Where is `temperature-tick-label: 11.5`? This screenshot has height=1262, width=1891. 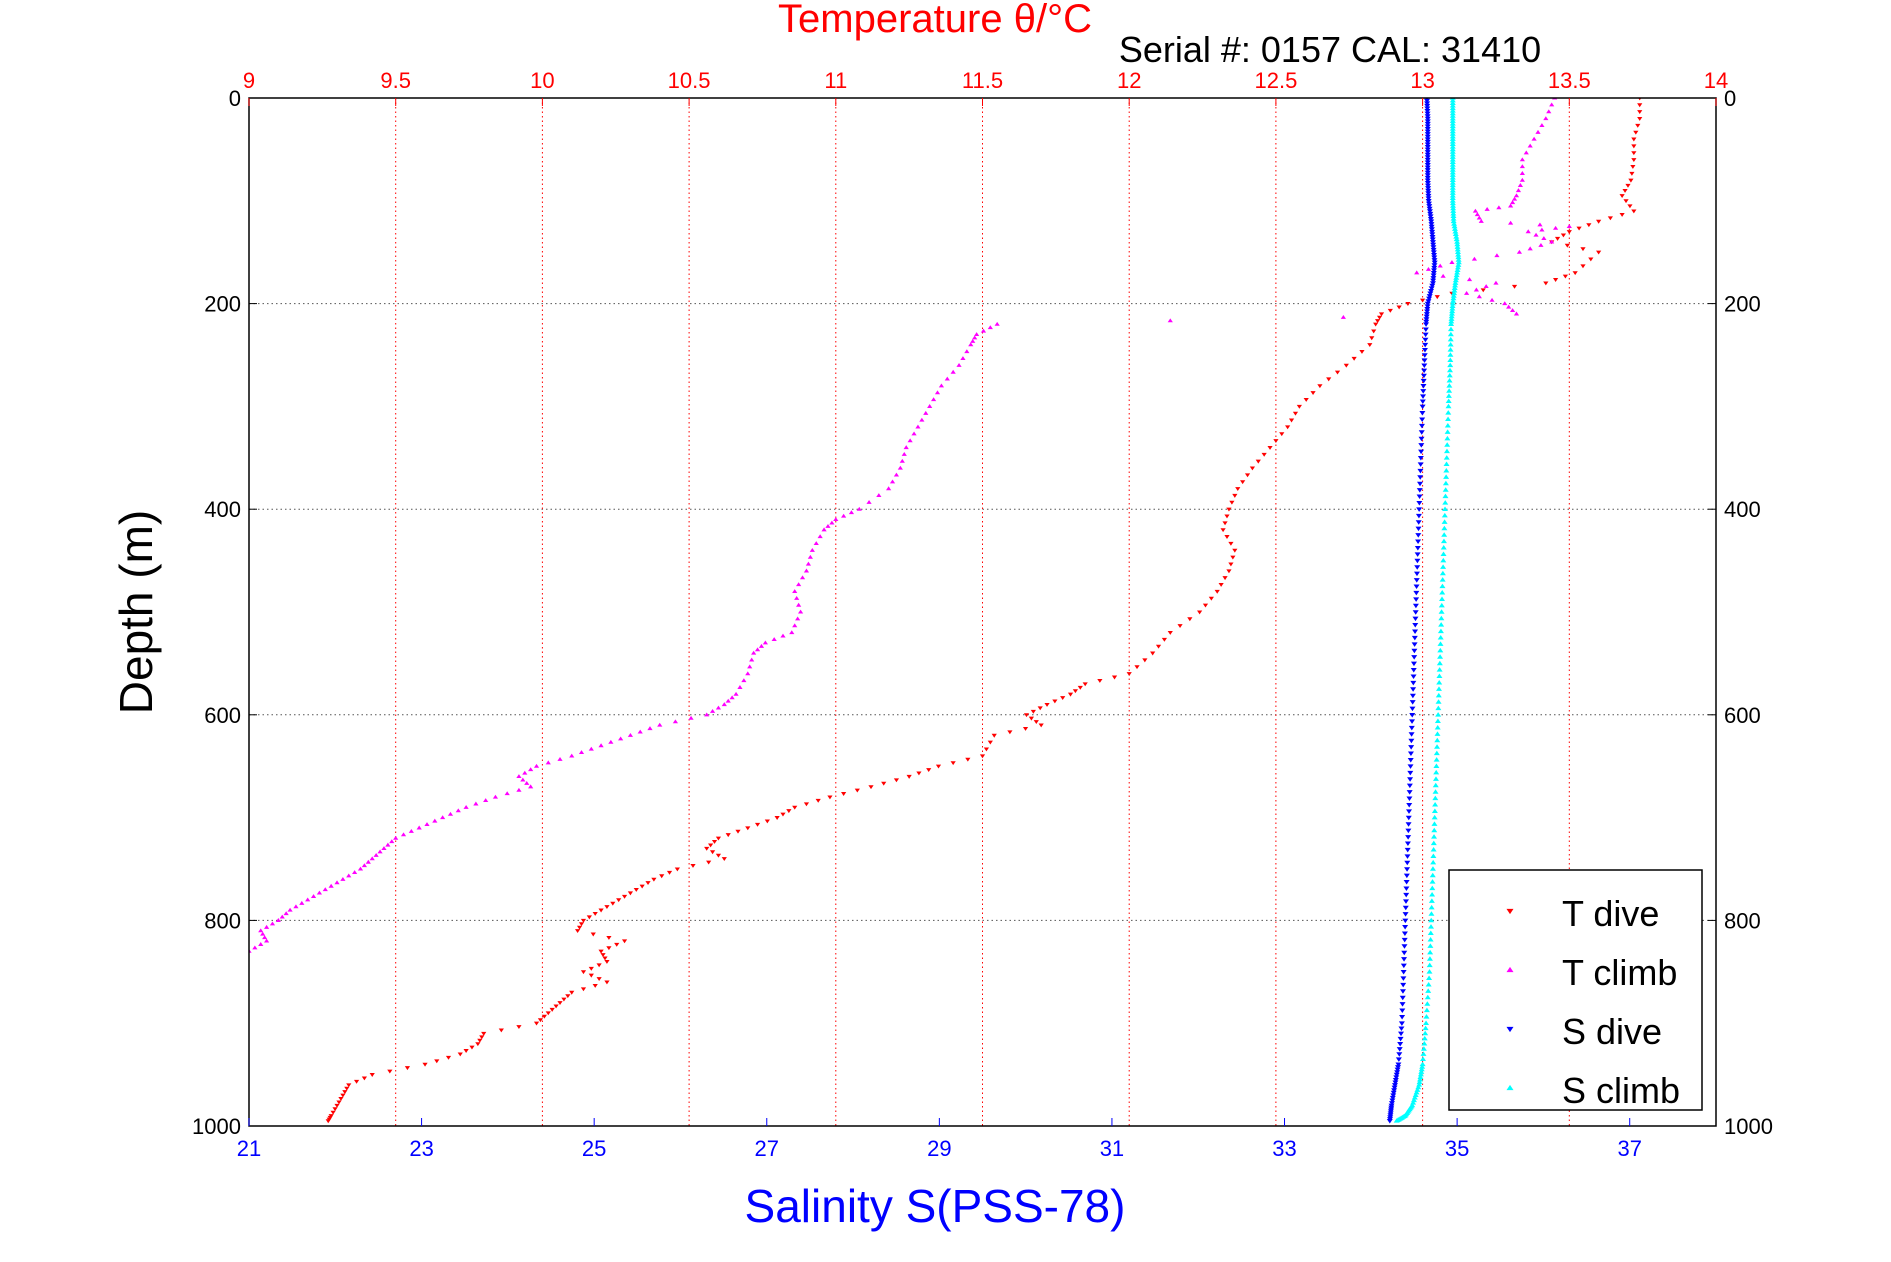 temperature-tick-label: 11.5 is located at coordinates (982, 80).